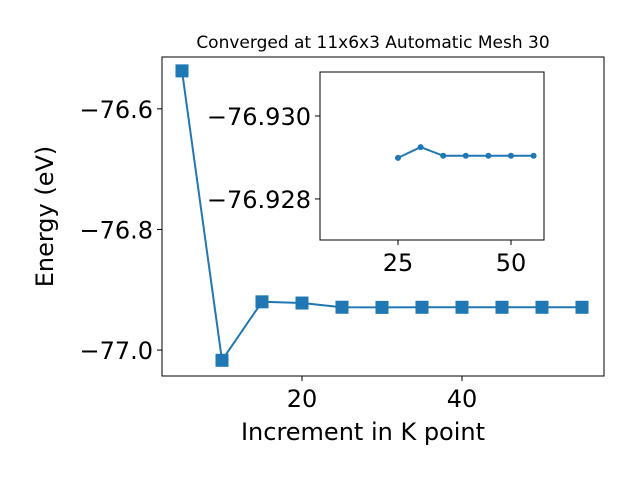  What do you see at coordinates (116, 230) in the screenshot?
I see `y-tick-label: −76.8` at bounding box center [116, 230].